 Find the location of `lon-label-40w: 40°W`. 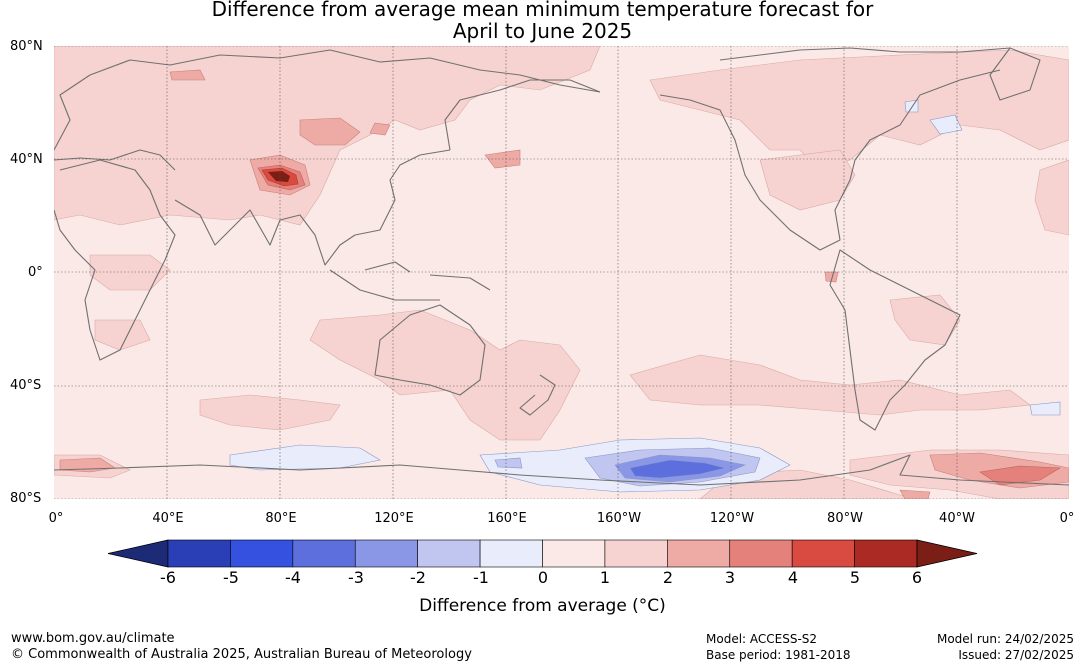

lon-label-40w: 40°W is located at coordinates (957, 518).